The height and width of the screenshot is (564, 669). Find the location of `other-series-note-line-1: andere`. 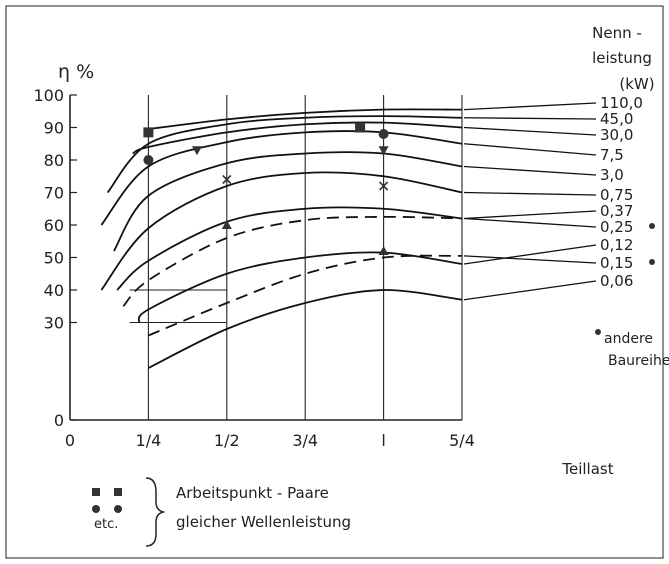

other-series-note-line-1: andere is located at coordinates (628, 339).